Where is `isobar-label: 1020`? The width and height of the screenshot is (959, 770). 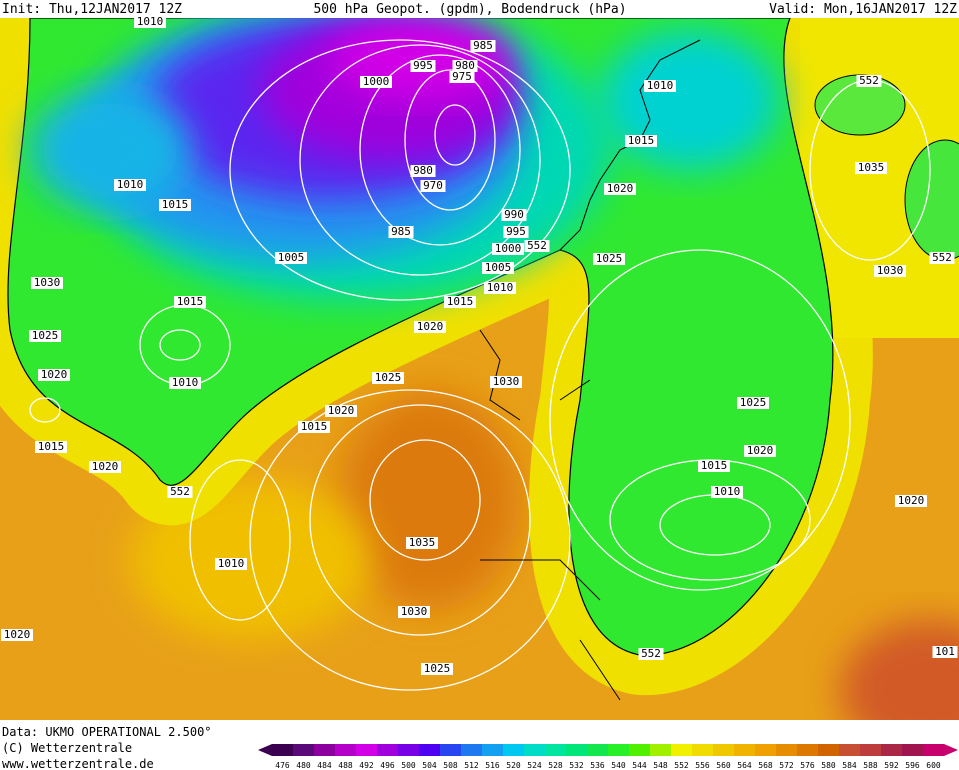
isobar-label: 1020 is located at coordinates (54, 374).